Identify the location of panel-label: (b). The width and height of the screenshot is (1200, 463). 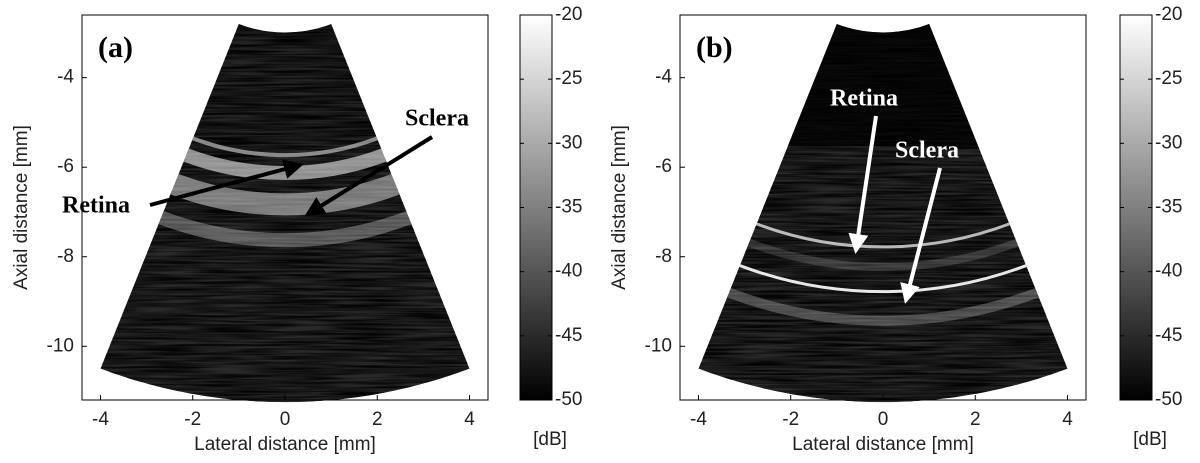
(714, 47).